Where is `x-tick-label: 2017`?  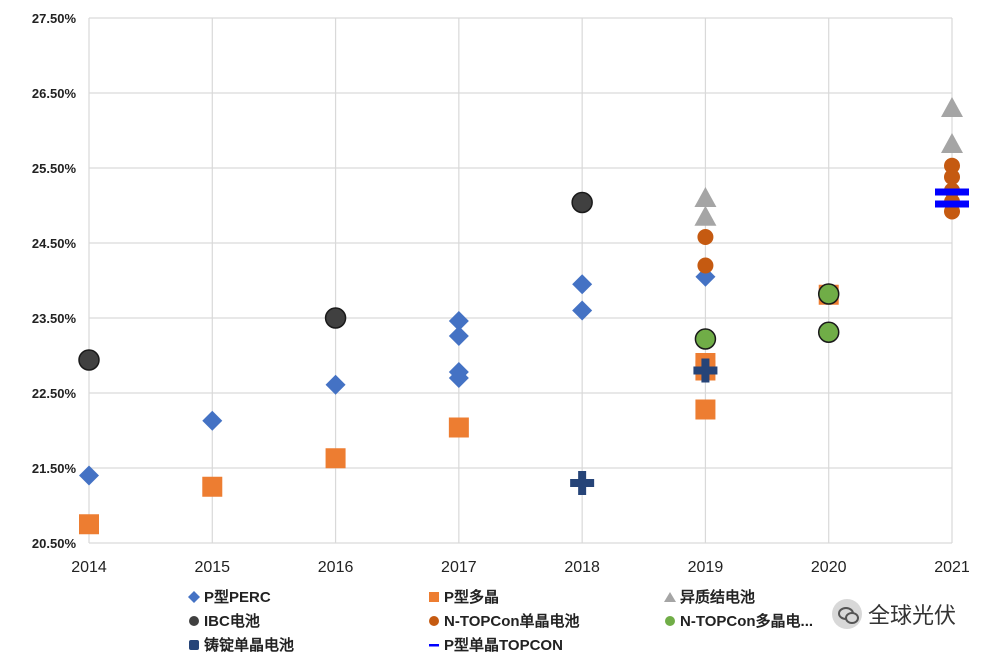 x-tick-label: 2017 is located at coordinates (459, 567).